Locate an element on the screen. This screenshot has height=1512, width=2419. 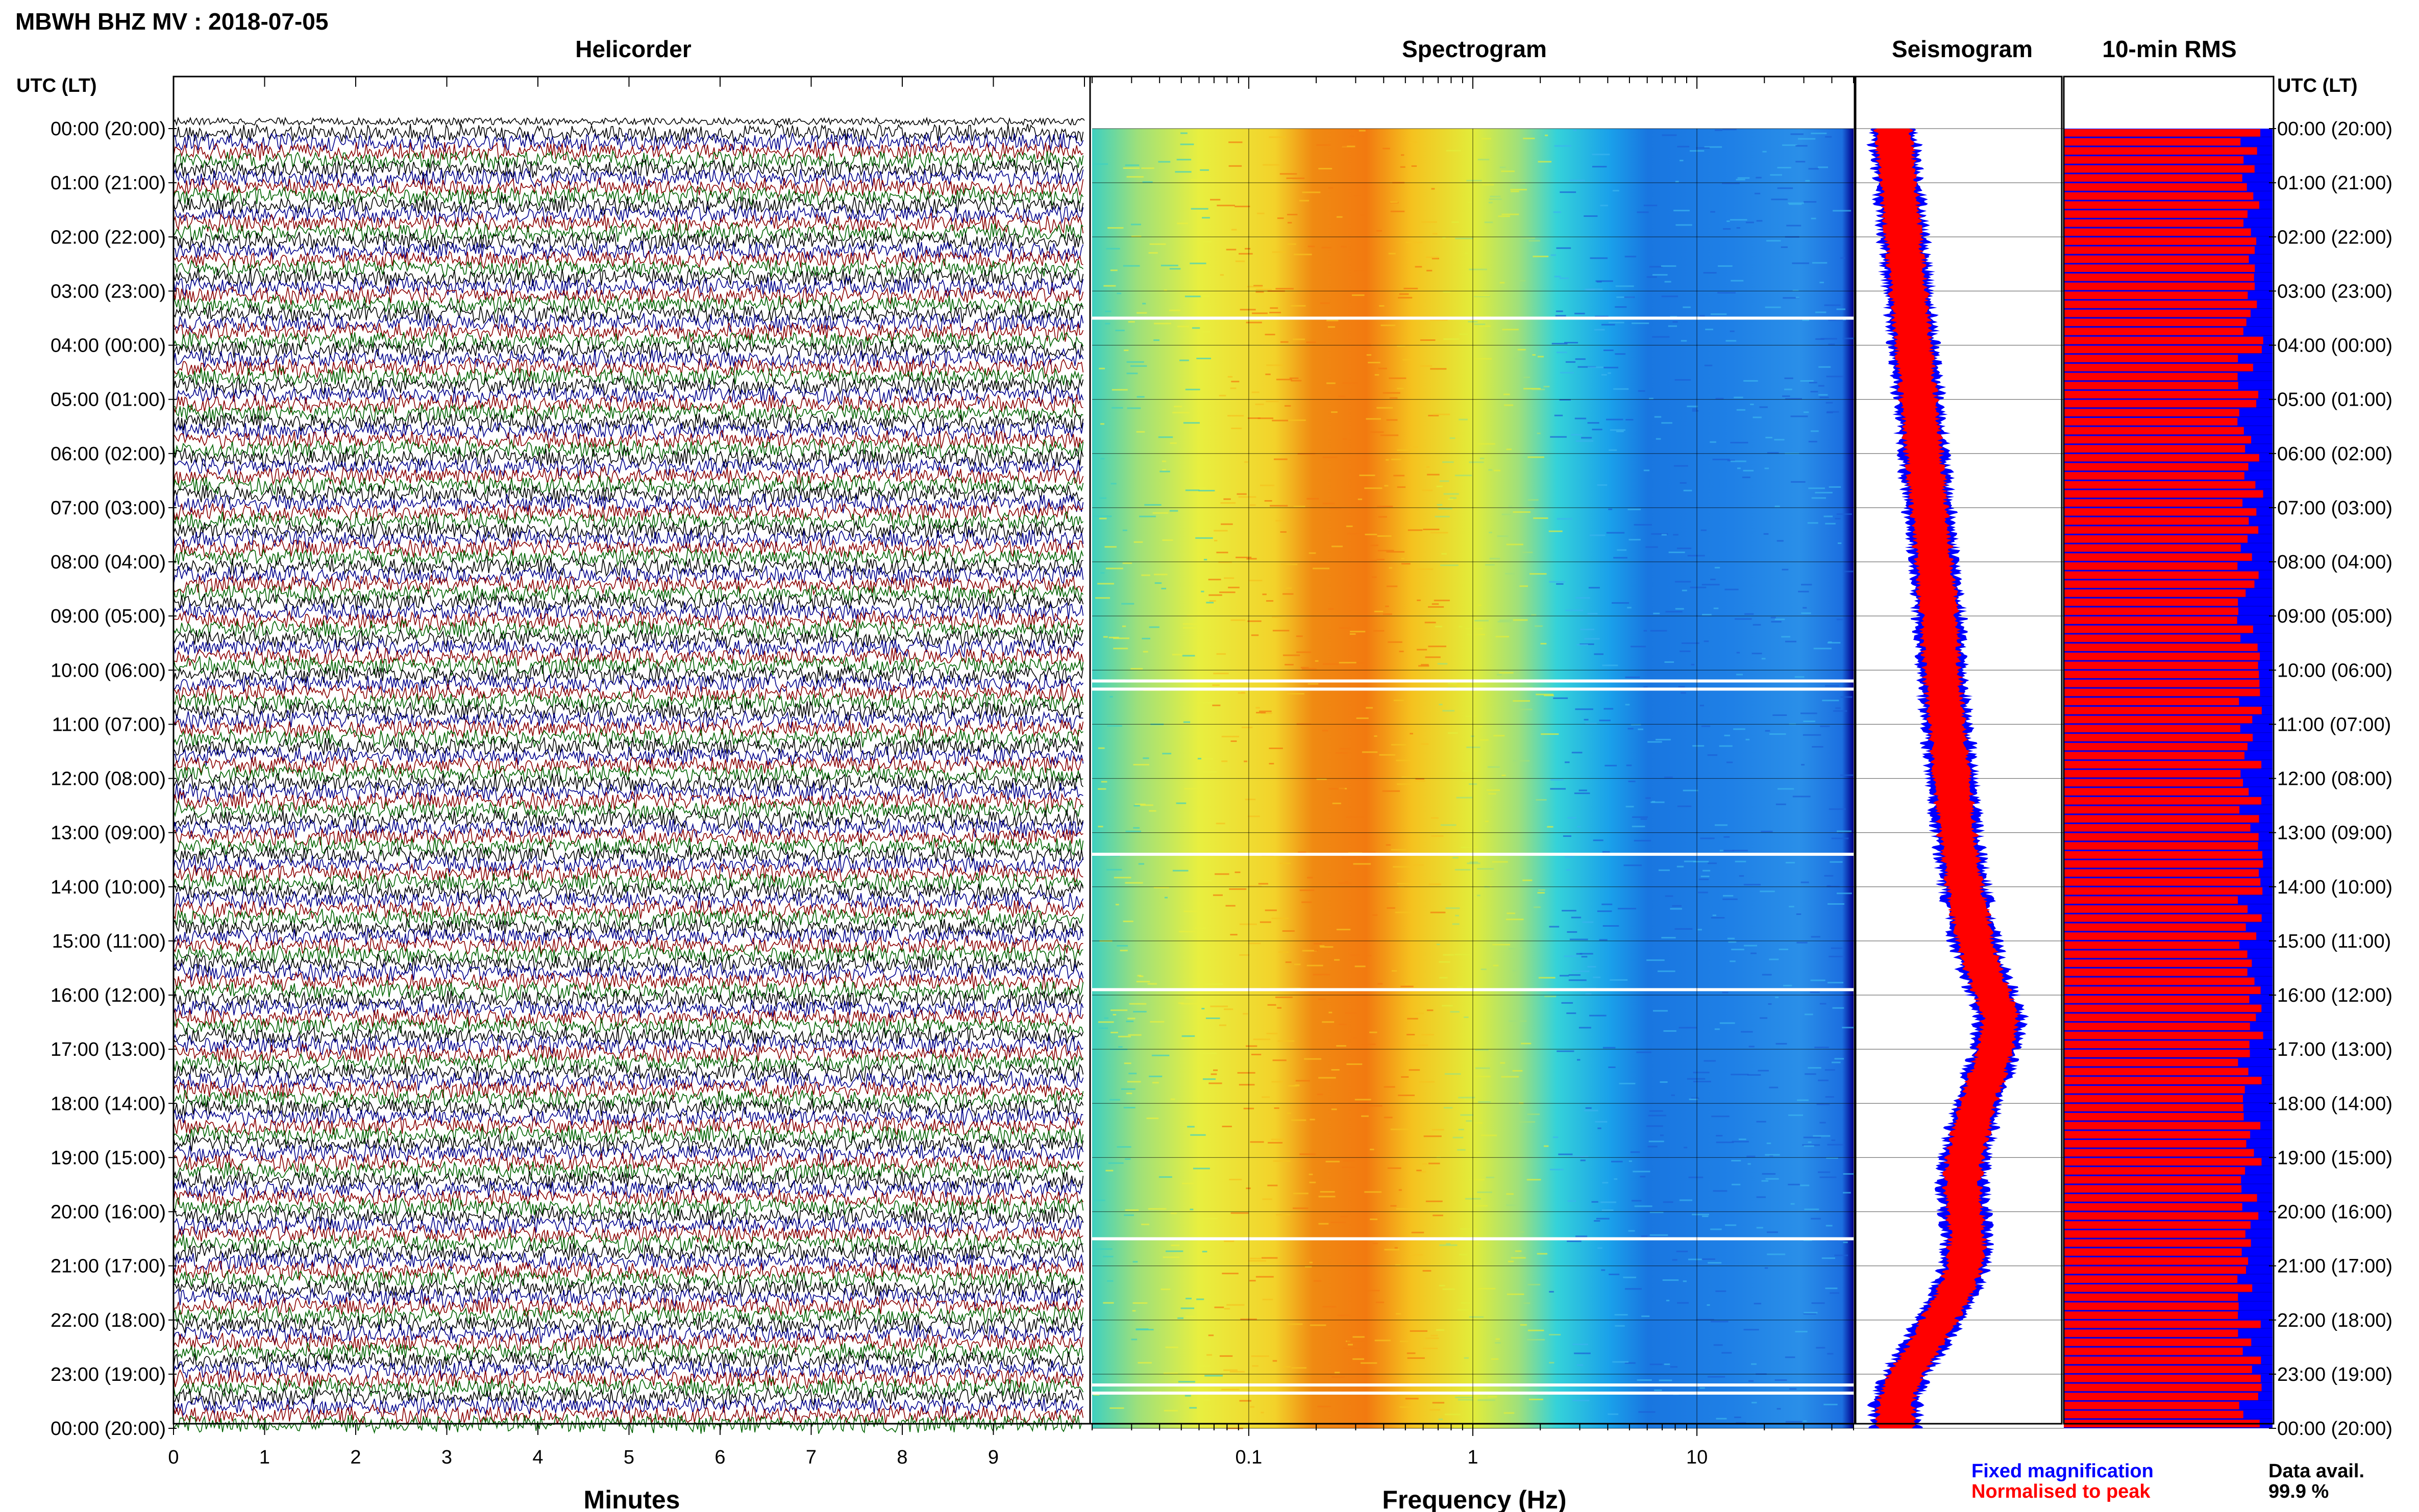
time-label-right: 07:00 (03:00) is located at coordinates (2334, 508).